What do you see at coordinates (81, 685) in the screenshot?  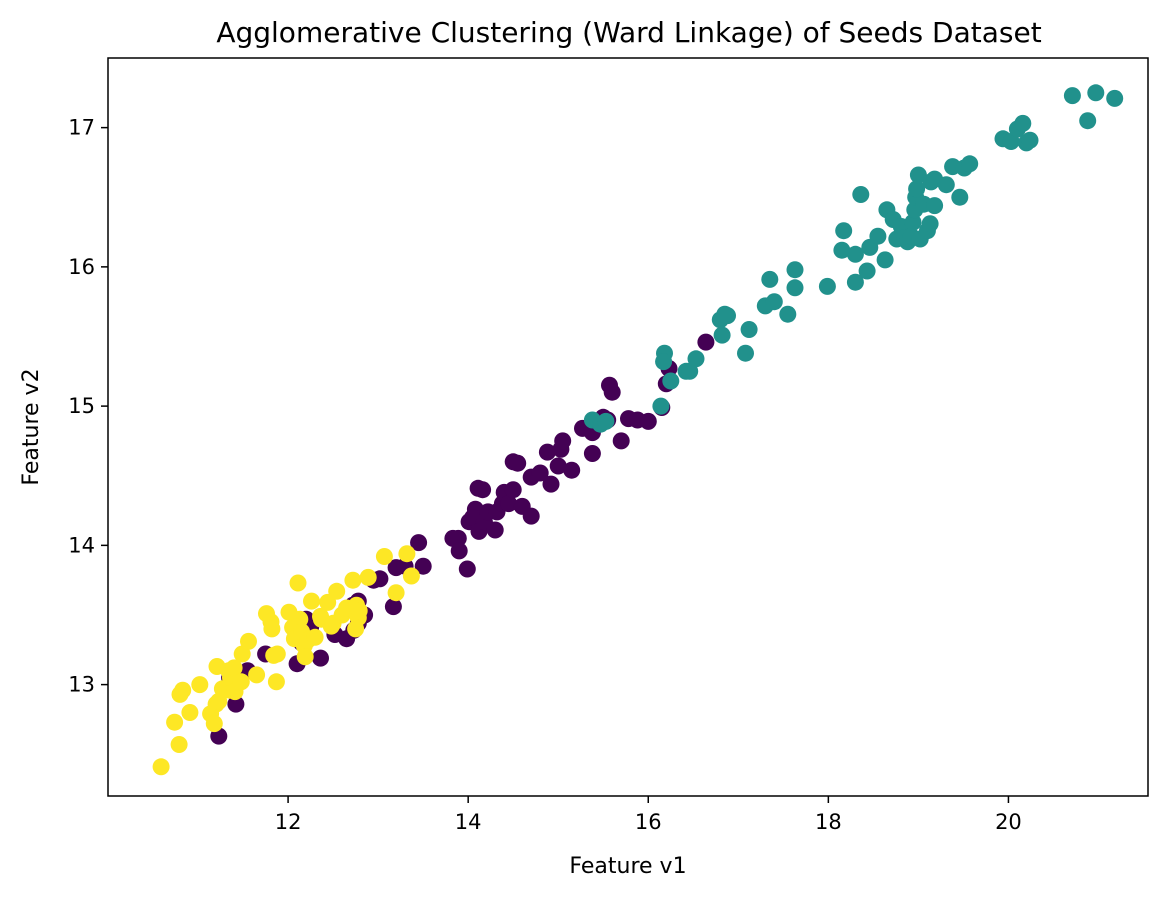 I see `y-tick-label: 13` at bounding box center [81, 685].